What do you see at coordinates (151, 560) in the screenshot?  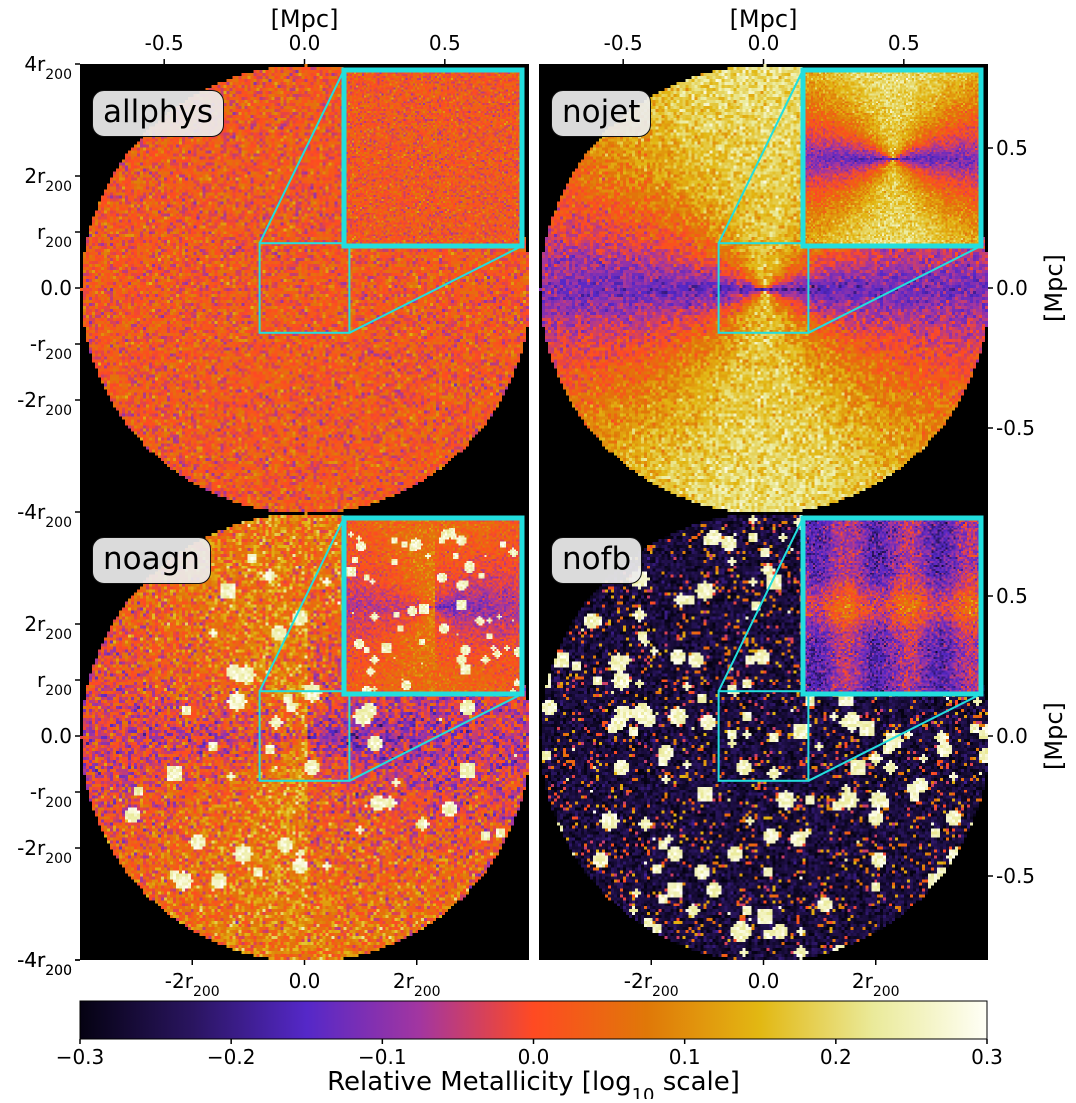 I see `panel-label-noagn: noagn` at bounding box center [151, 560].